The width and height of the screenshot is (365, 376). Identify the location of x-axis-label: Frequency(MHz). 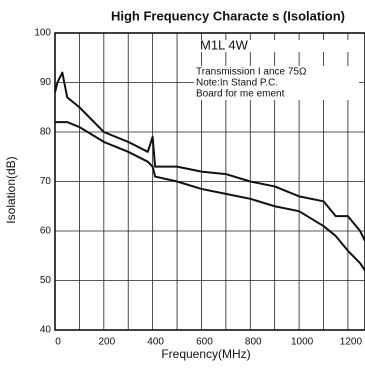
(205, 354).